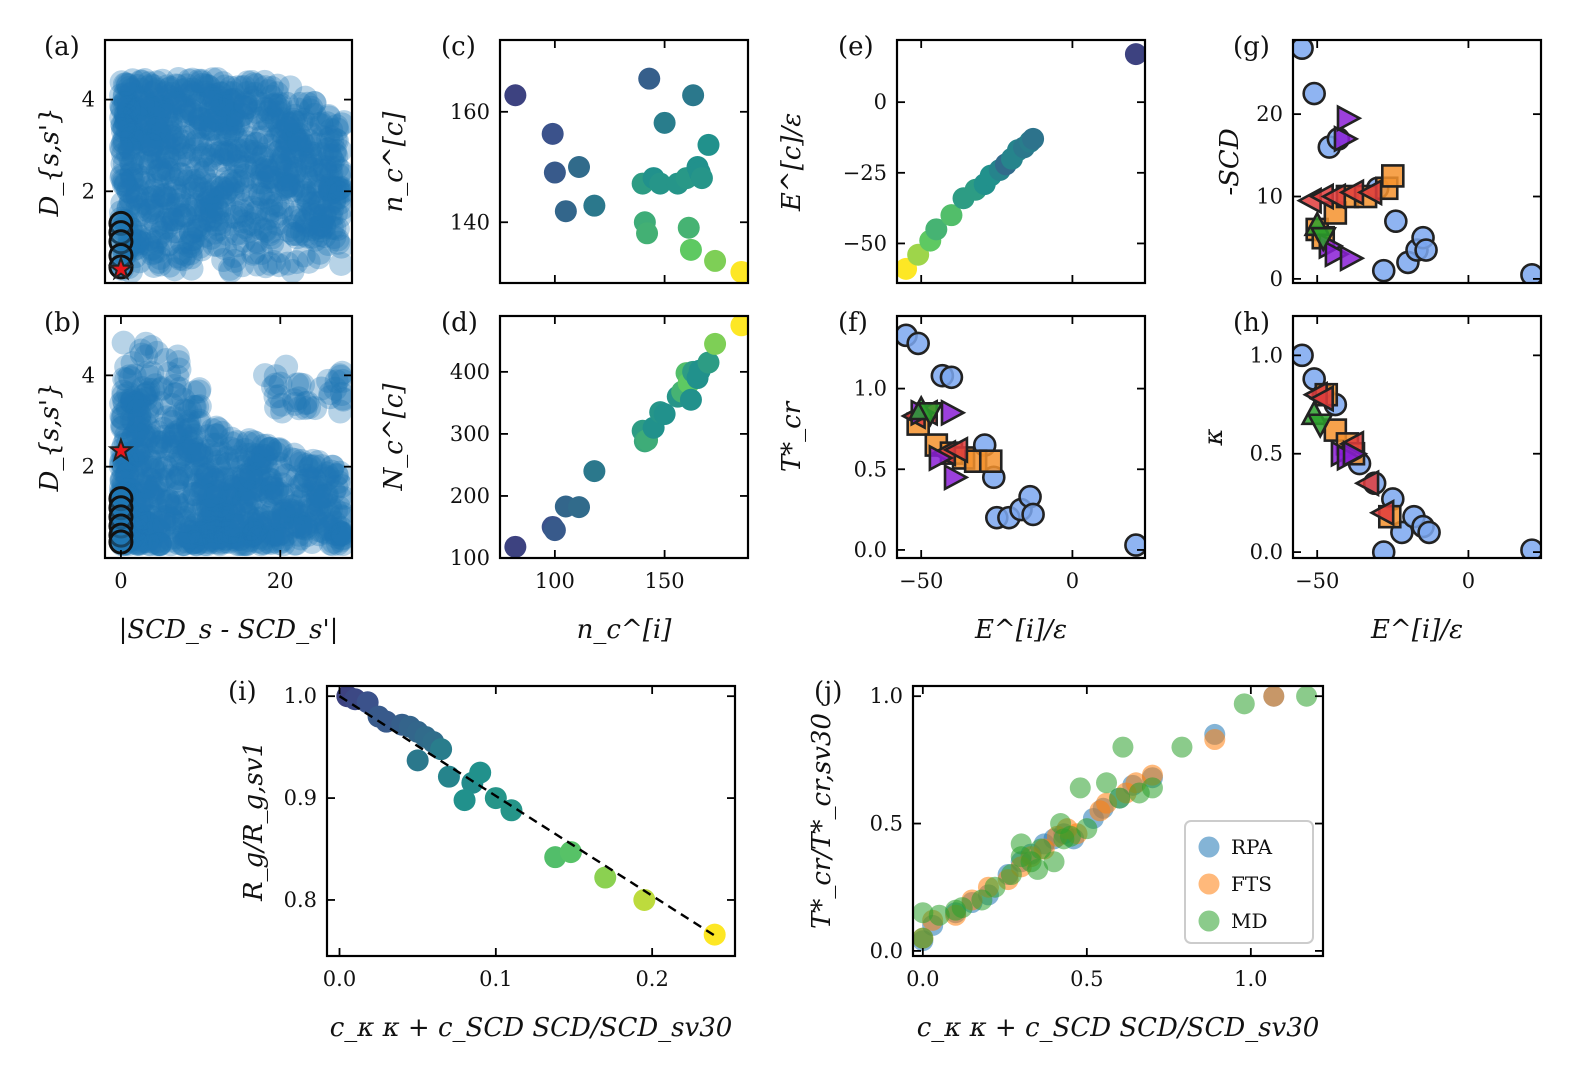 The width and height of the screenshot is (1579, 1081). I want to click on x-tick-label: 0.2, so click(651, 979).